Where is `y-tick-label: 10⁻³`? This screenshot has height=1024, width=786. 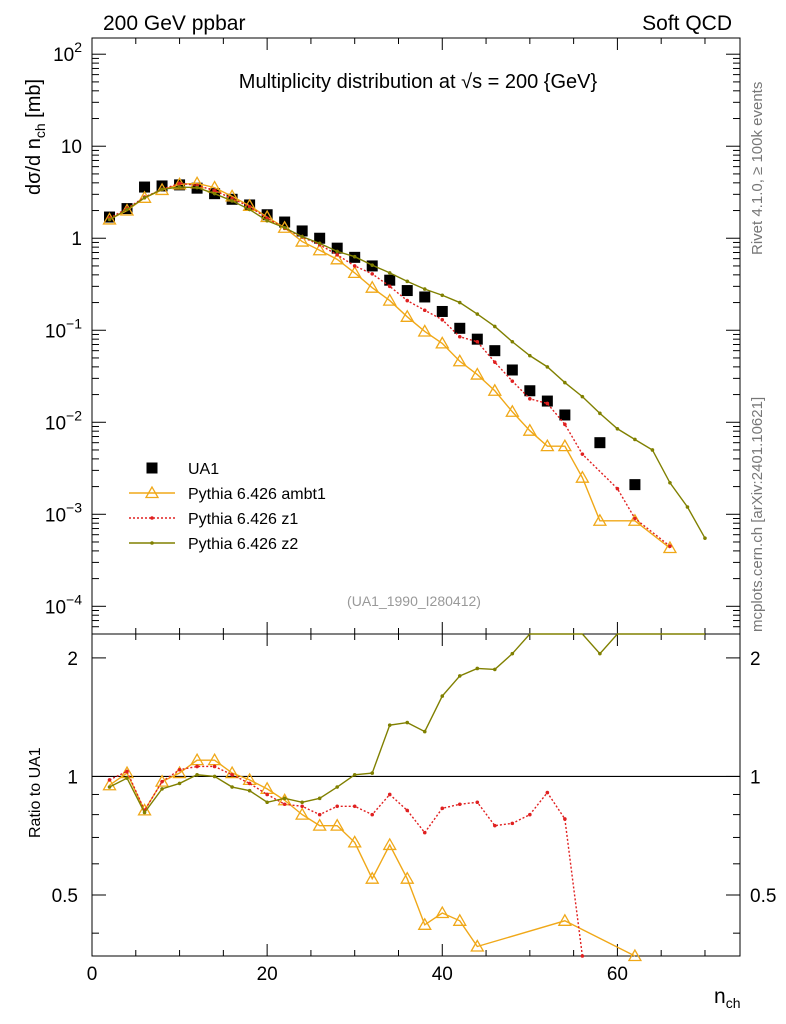
y-tick-label: 10⁻³ is located at coordinates (63, 512).